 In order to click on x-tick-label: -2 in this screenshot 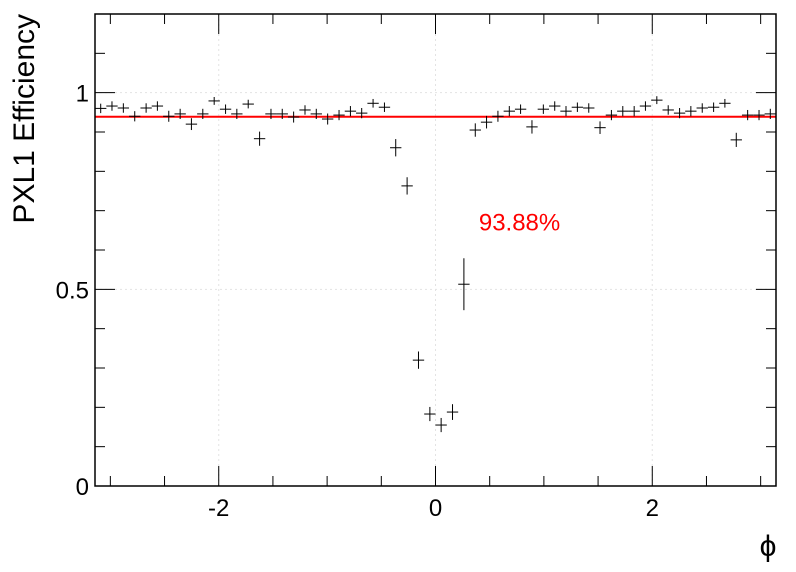, I will do `click(218, 508)`.